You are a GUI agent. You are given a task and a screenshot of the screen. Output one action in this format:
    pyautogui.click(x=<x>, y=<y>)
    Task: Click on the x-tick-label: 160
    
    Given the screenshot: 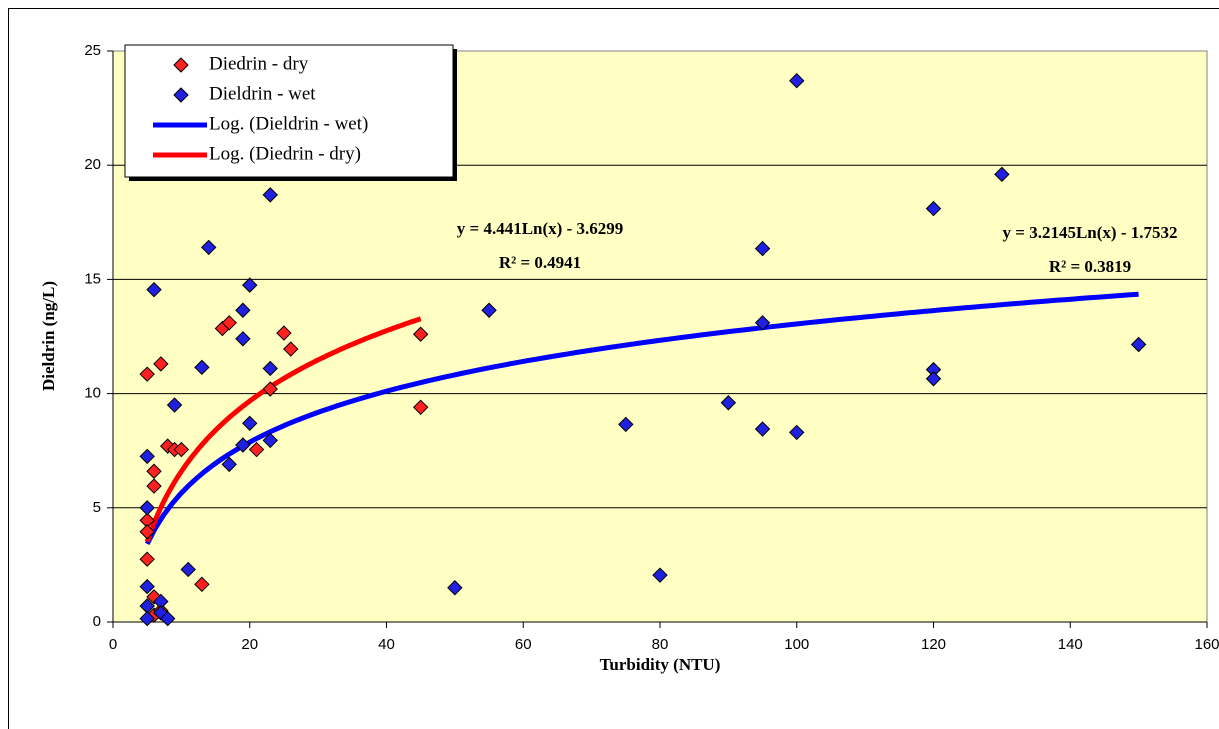 What is the action you would take?
    pyautogui.click(x=1206, y=644)
    